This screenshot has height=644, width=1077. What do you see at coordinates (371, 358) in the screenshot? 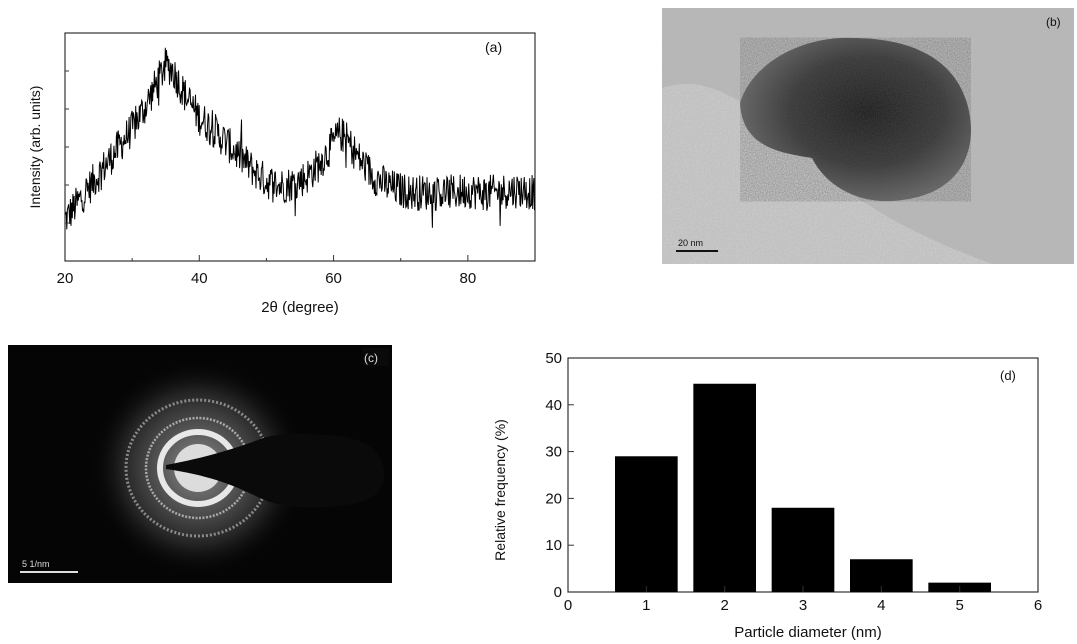
I see `saed-panel-label: (c)` at bounding box center [371, 358].